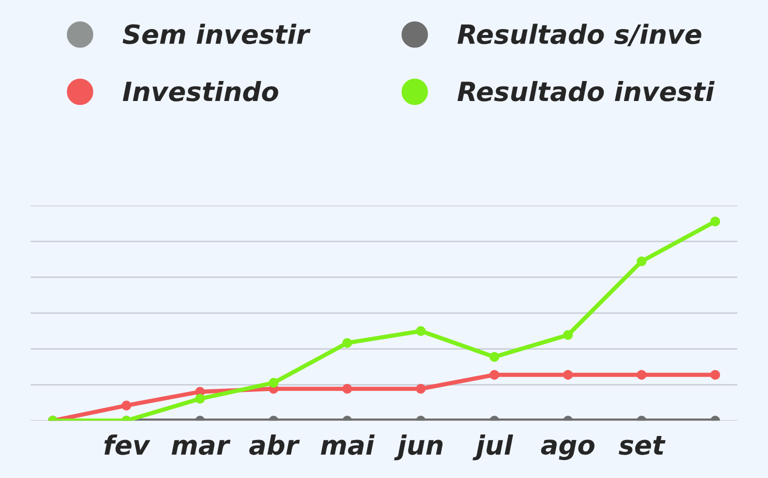  What do you see at coordinates (580, 35) in the screenshot?
I see `legend-label: Resultado s/inve` at bounding box center [580, 35].